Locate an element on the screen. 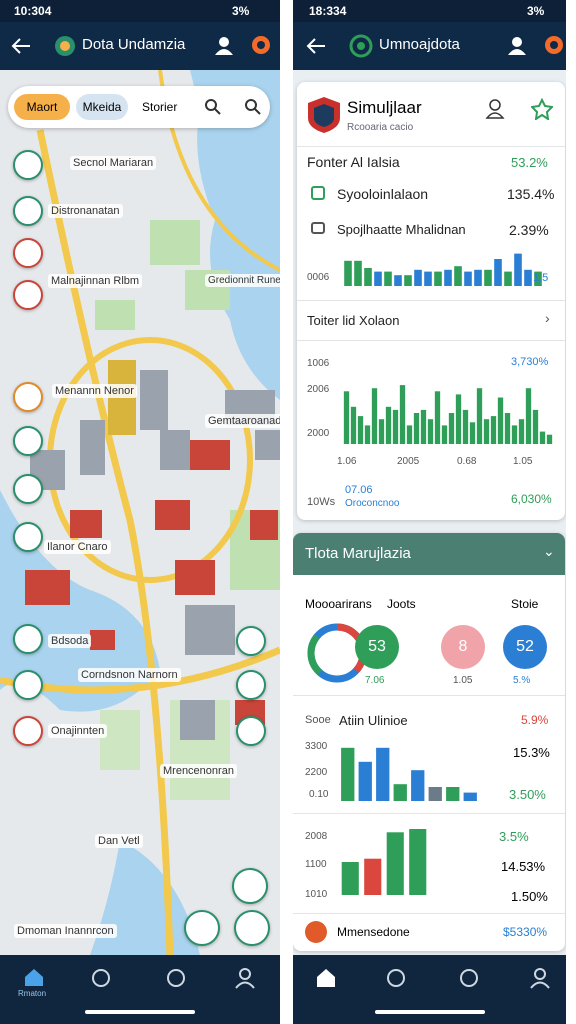 The image size is (576, 1024). metric-value: 52 is located at coordinates (525, 646).